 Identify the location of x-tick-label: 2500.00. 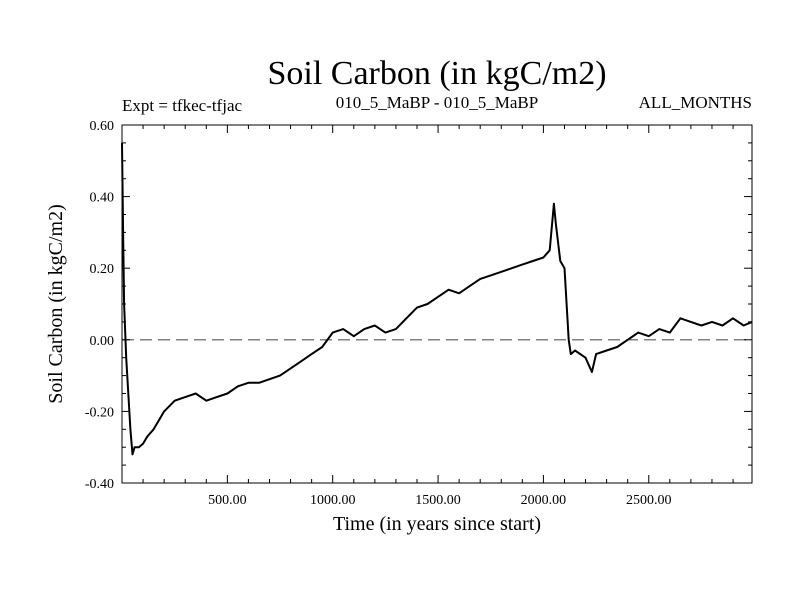
(649, 500).